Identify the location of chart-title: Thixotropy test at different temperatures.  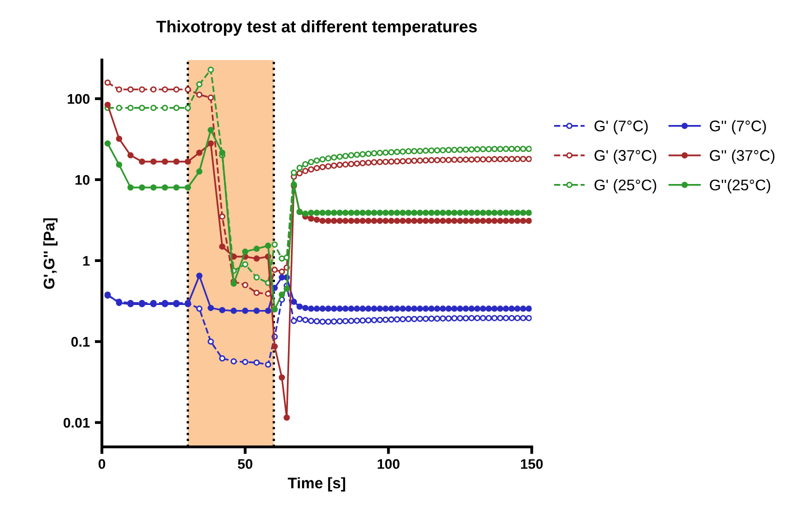
(316, 28).